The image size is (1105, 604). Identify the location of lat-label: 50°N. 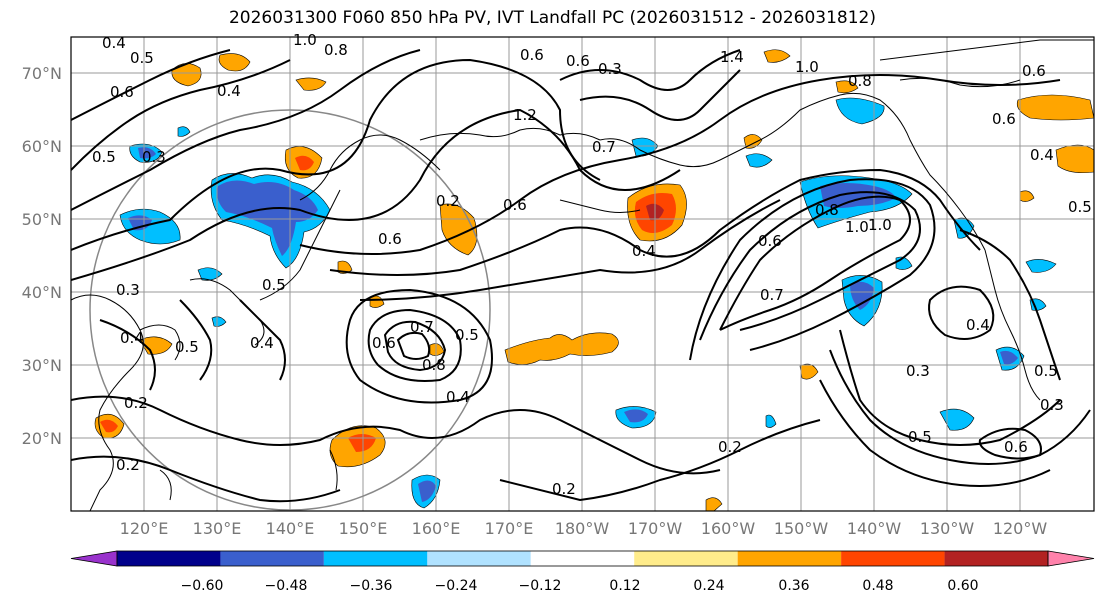
(42, 219).